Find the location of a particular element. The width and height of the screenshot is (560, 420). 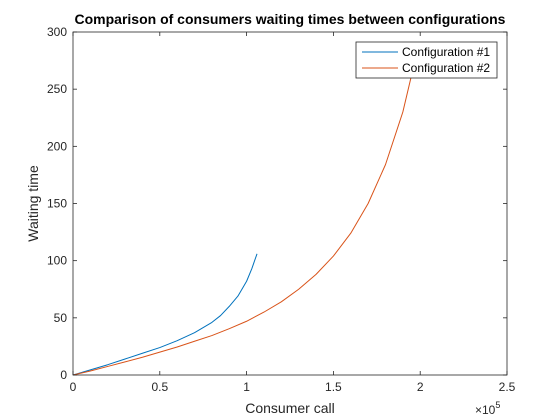

y-axis-label: Waiting time is located at coordinates (33, 203).